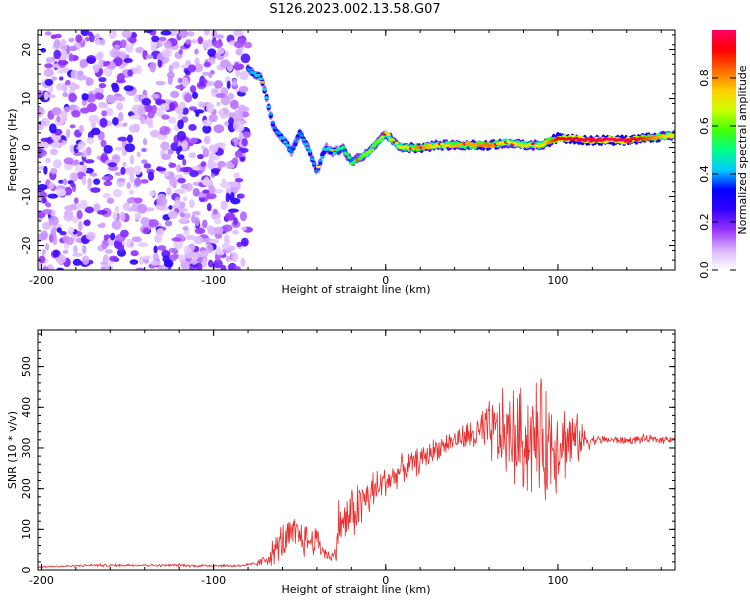  Describe the element at coordinates (385, 580) in the screenshot. I see `snr-x-tick-label: 0` at that location.